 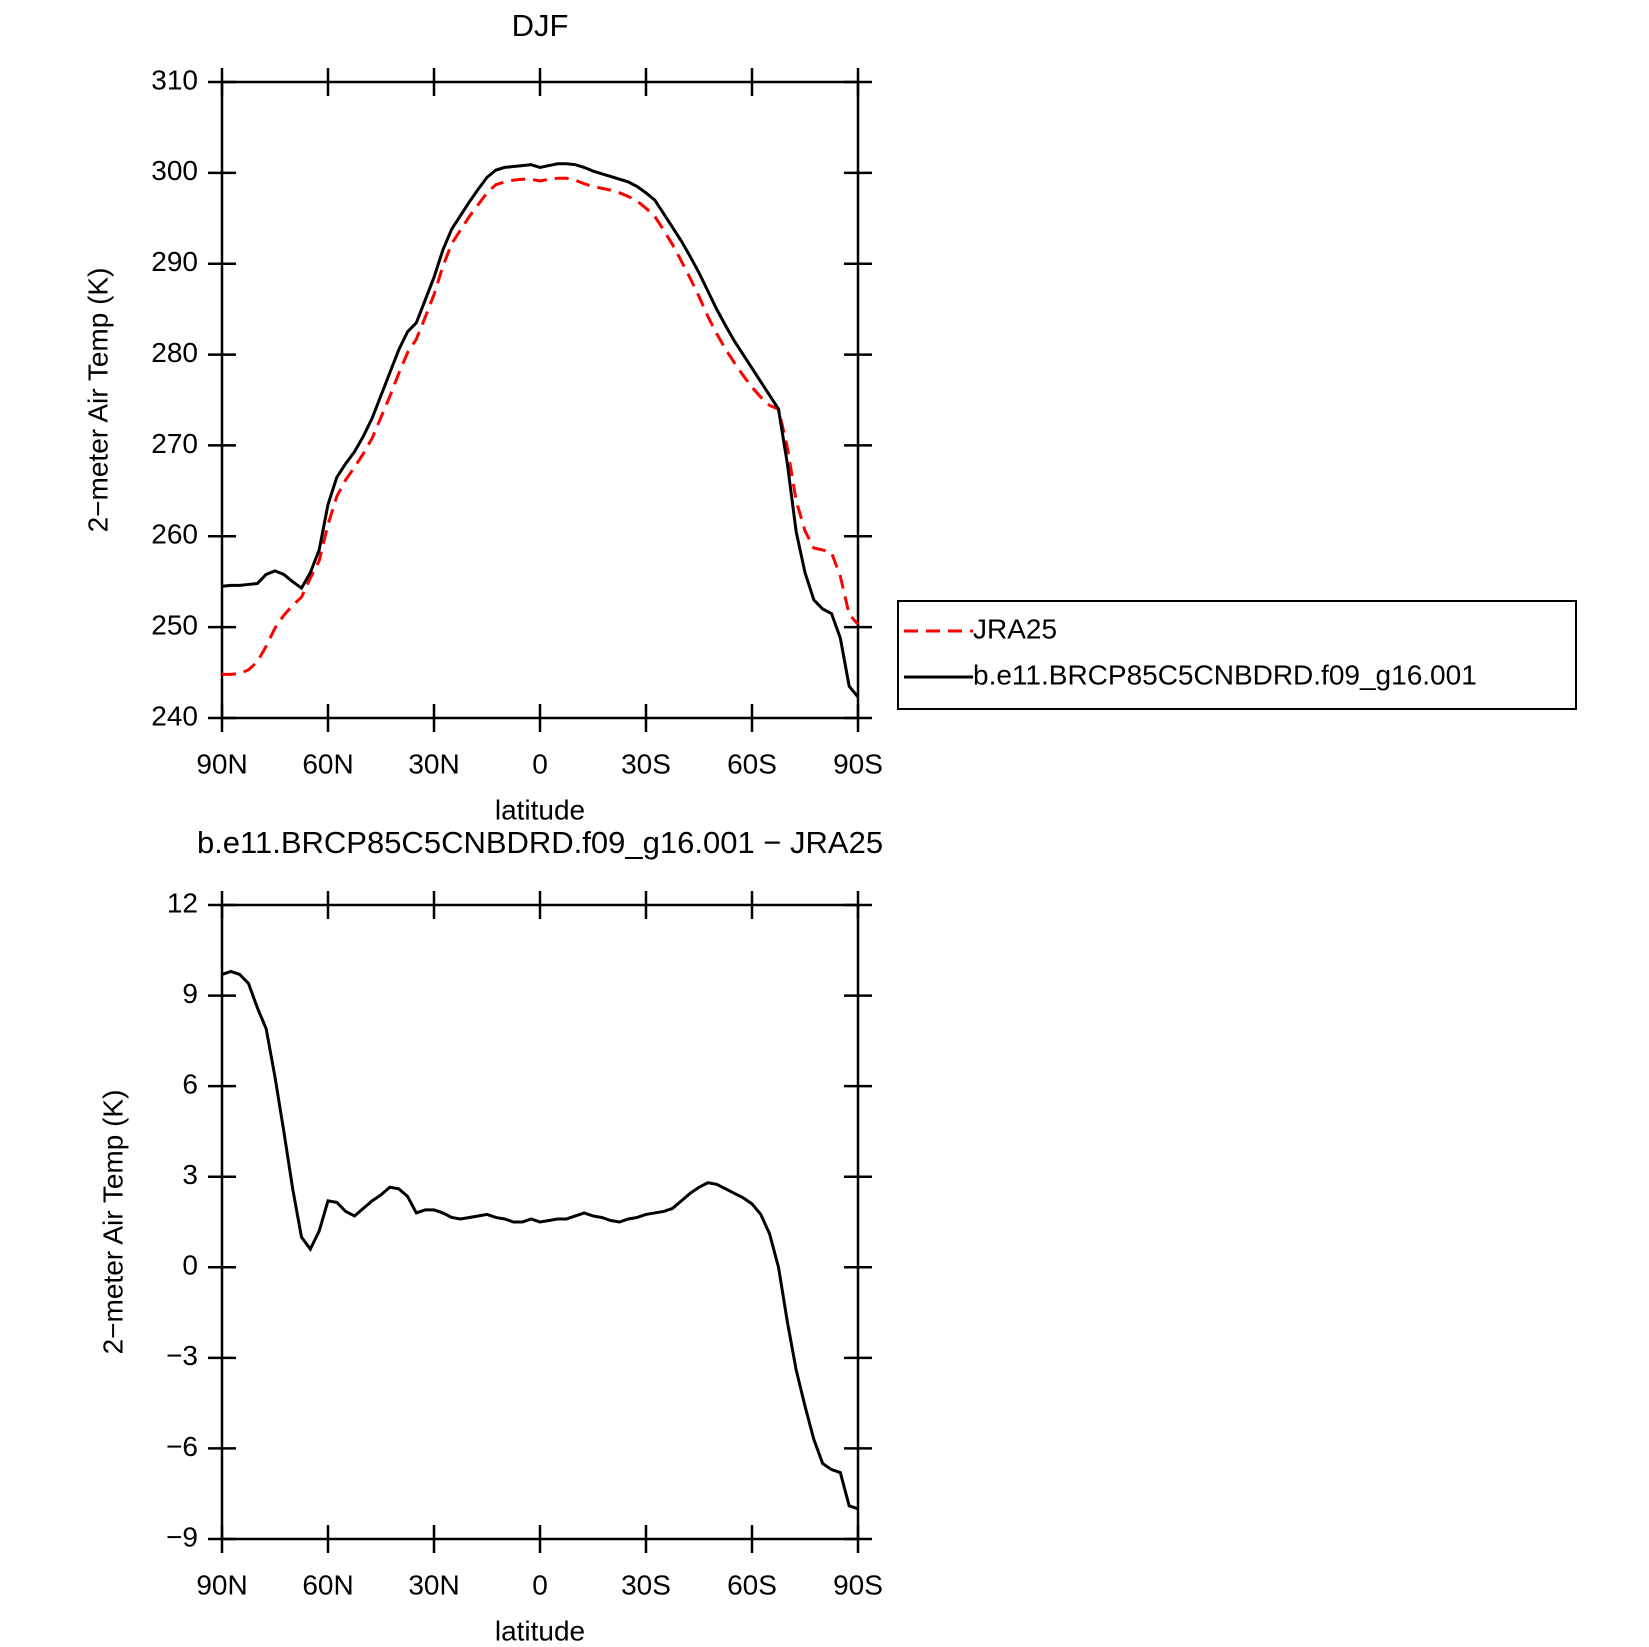 I want to click on y-tick-label: 270, so click(x=174, y=443).